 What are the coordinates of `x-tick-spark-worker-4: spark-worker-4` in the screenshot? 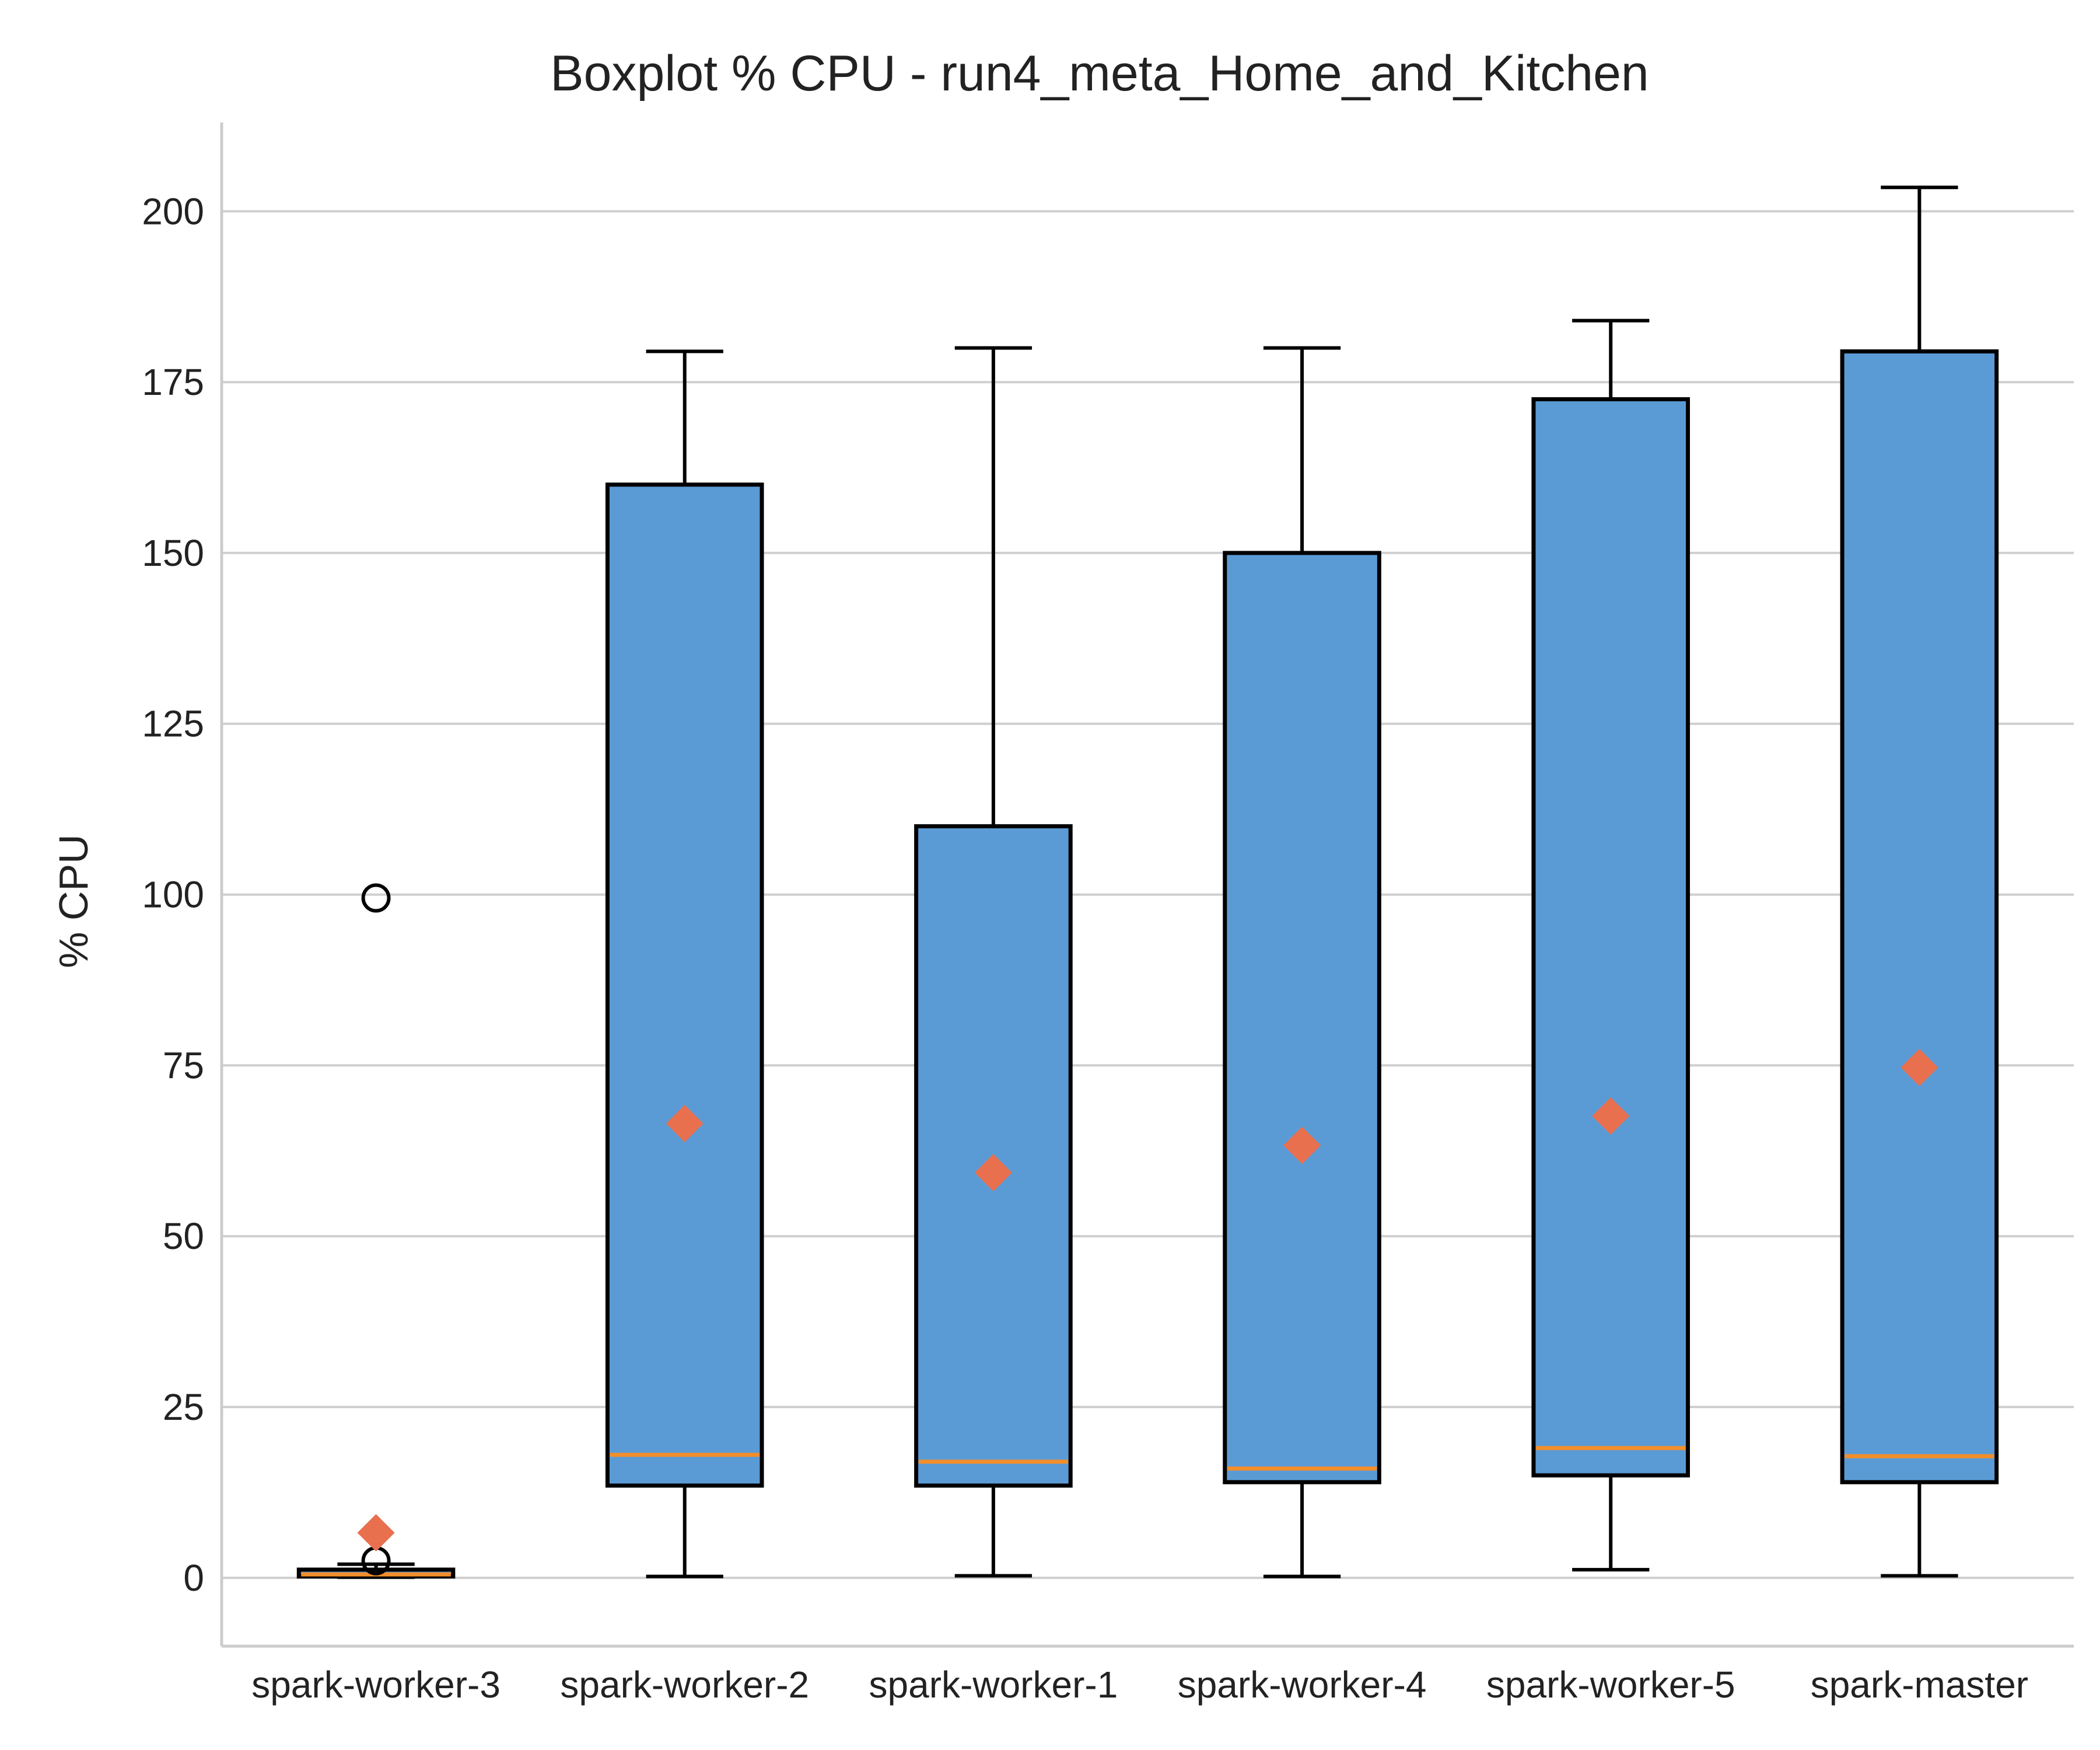 It's located at (1302, 1685).